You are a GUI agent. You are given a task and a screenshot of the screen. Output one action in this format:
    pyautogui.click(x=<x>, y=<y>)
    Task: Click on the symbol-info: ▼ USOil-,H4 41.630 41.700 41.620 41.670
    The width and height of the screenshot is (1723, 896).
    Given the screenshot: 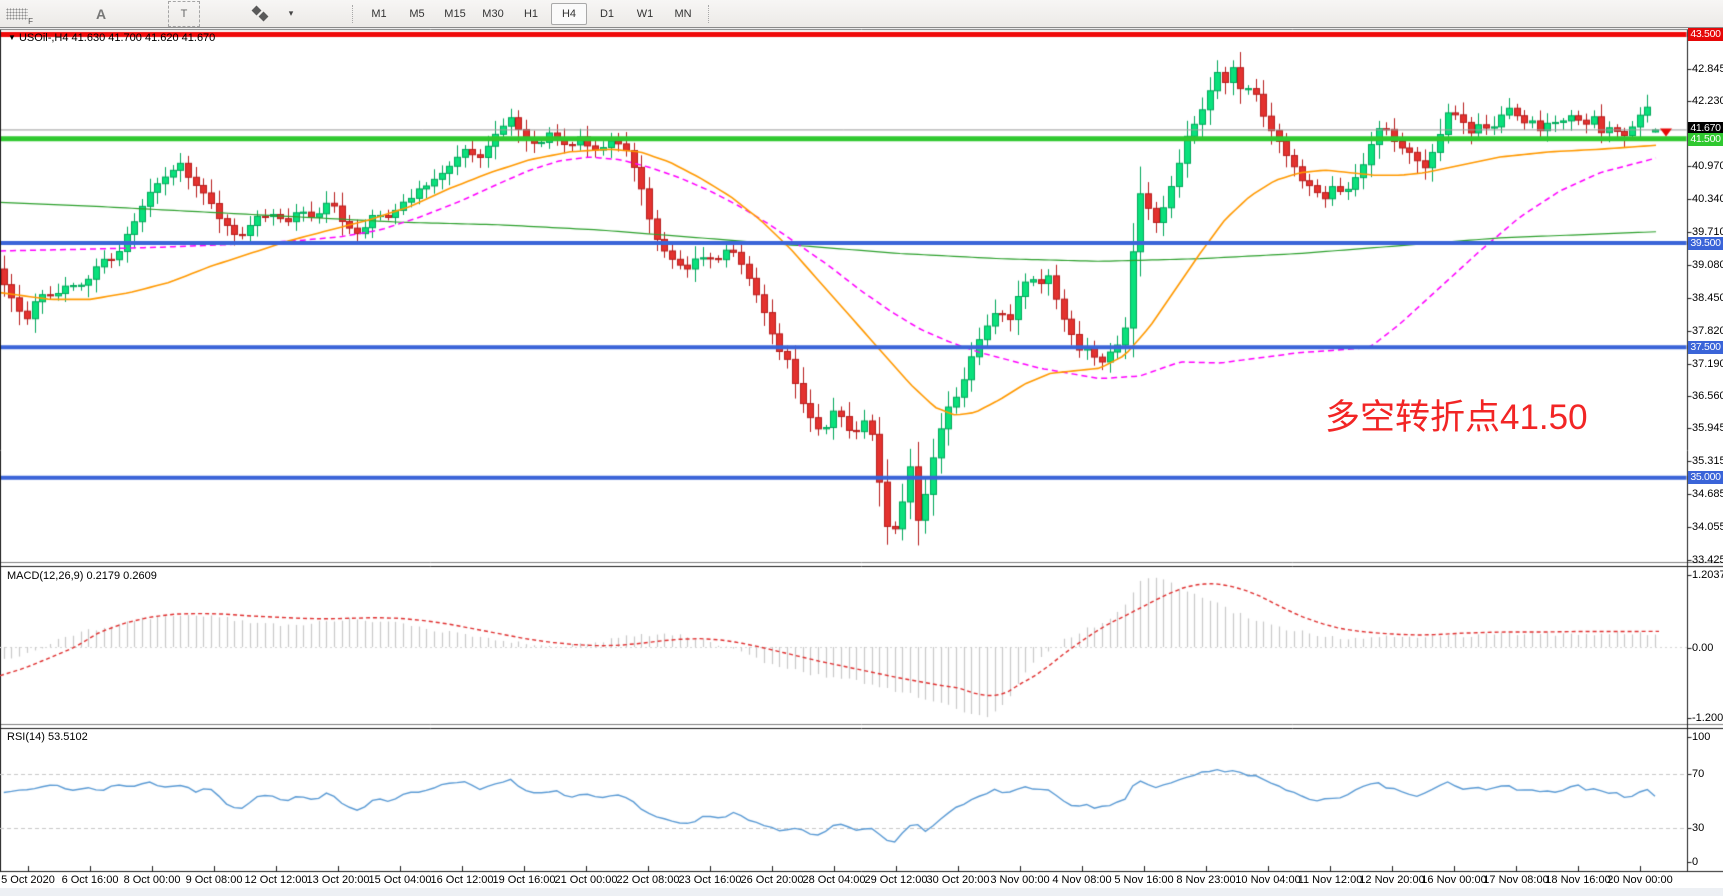 What is the action you would take?
    pyautogui.click(x=111, y=38)
    